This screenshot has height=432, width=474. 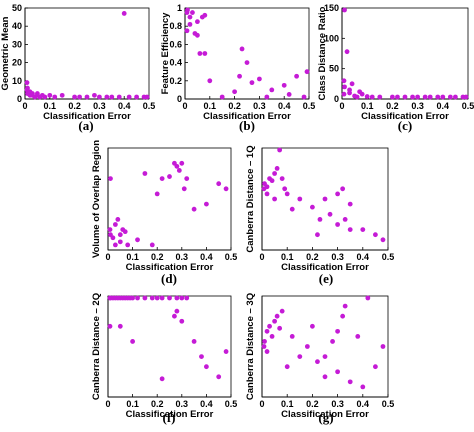 What do you see at coordinates (19, 99) in the screenshot?
I see `y-tick-label: 0` at bounding box center [19, 99].